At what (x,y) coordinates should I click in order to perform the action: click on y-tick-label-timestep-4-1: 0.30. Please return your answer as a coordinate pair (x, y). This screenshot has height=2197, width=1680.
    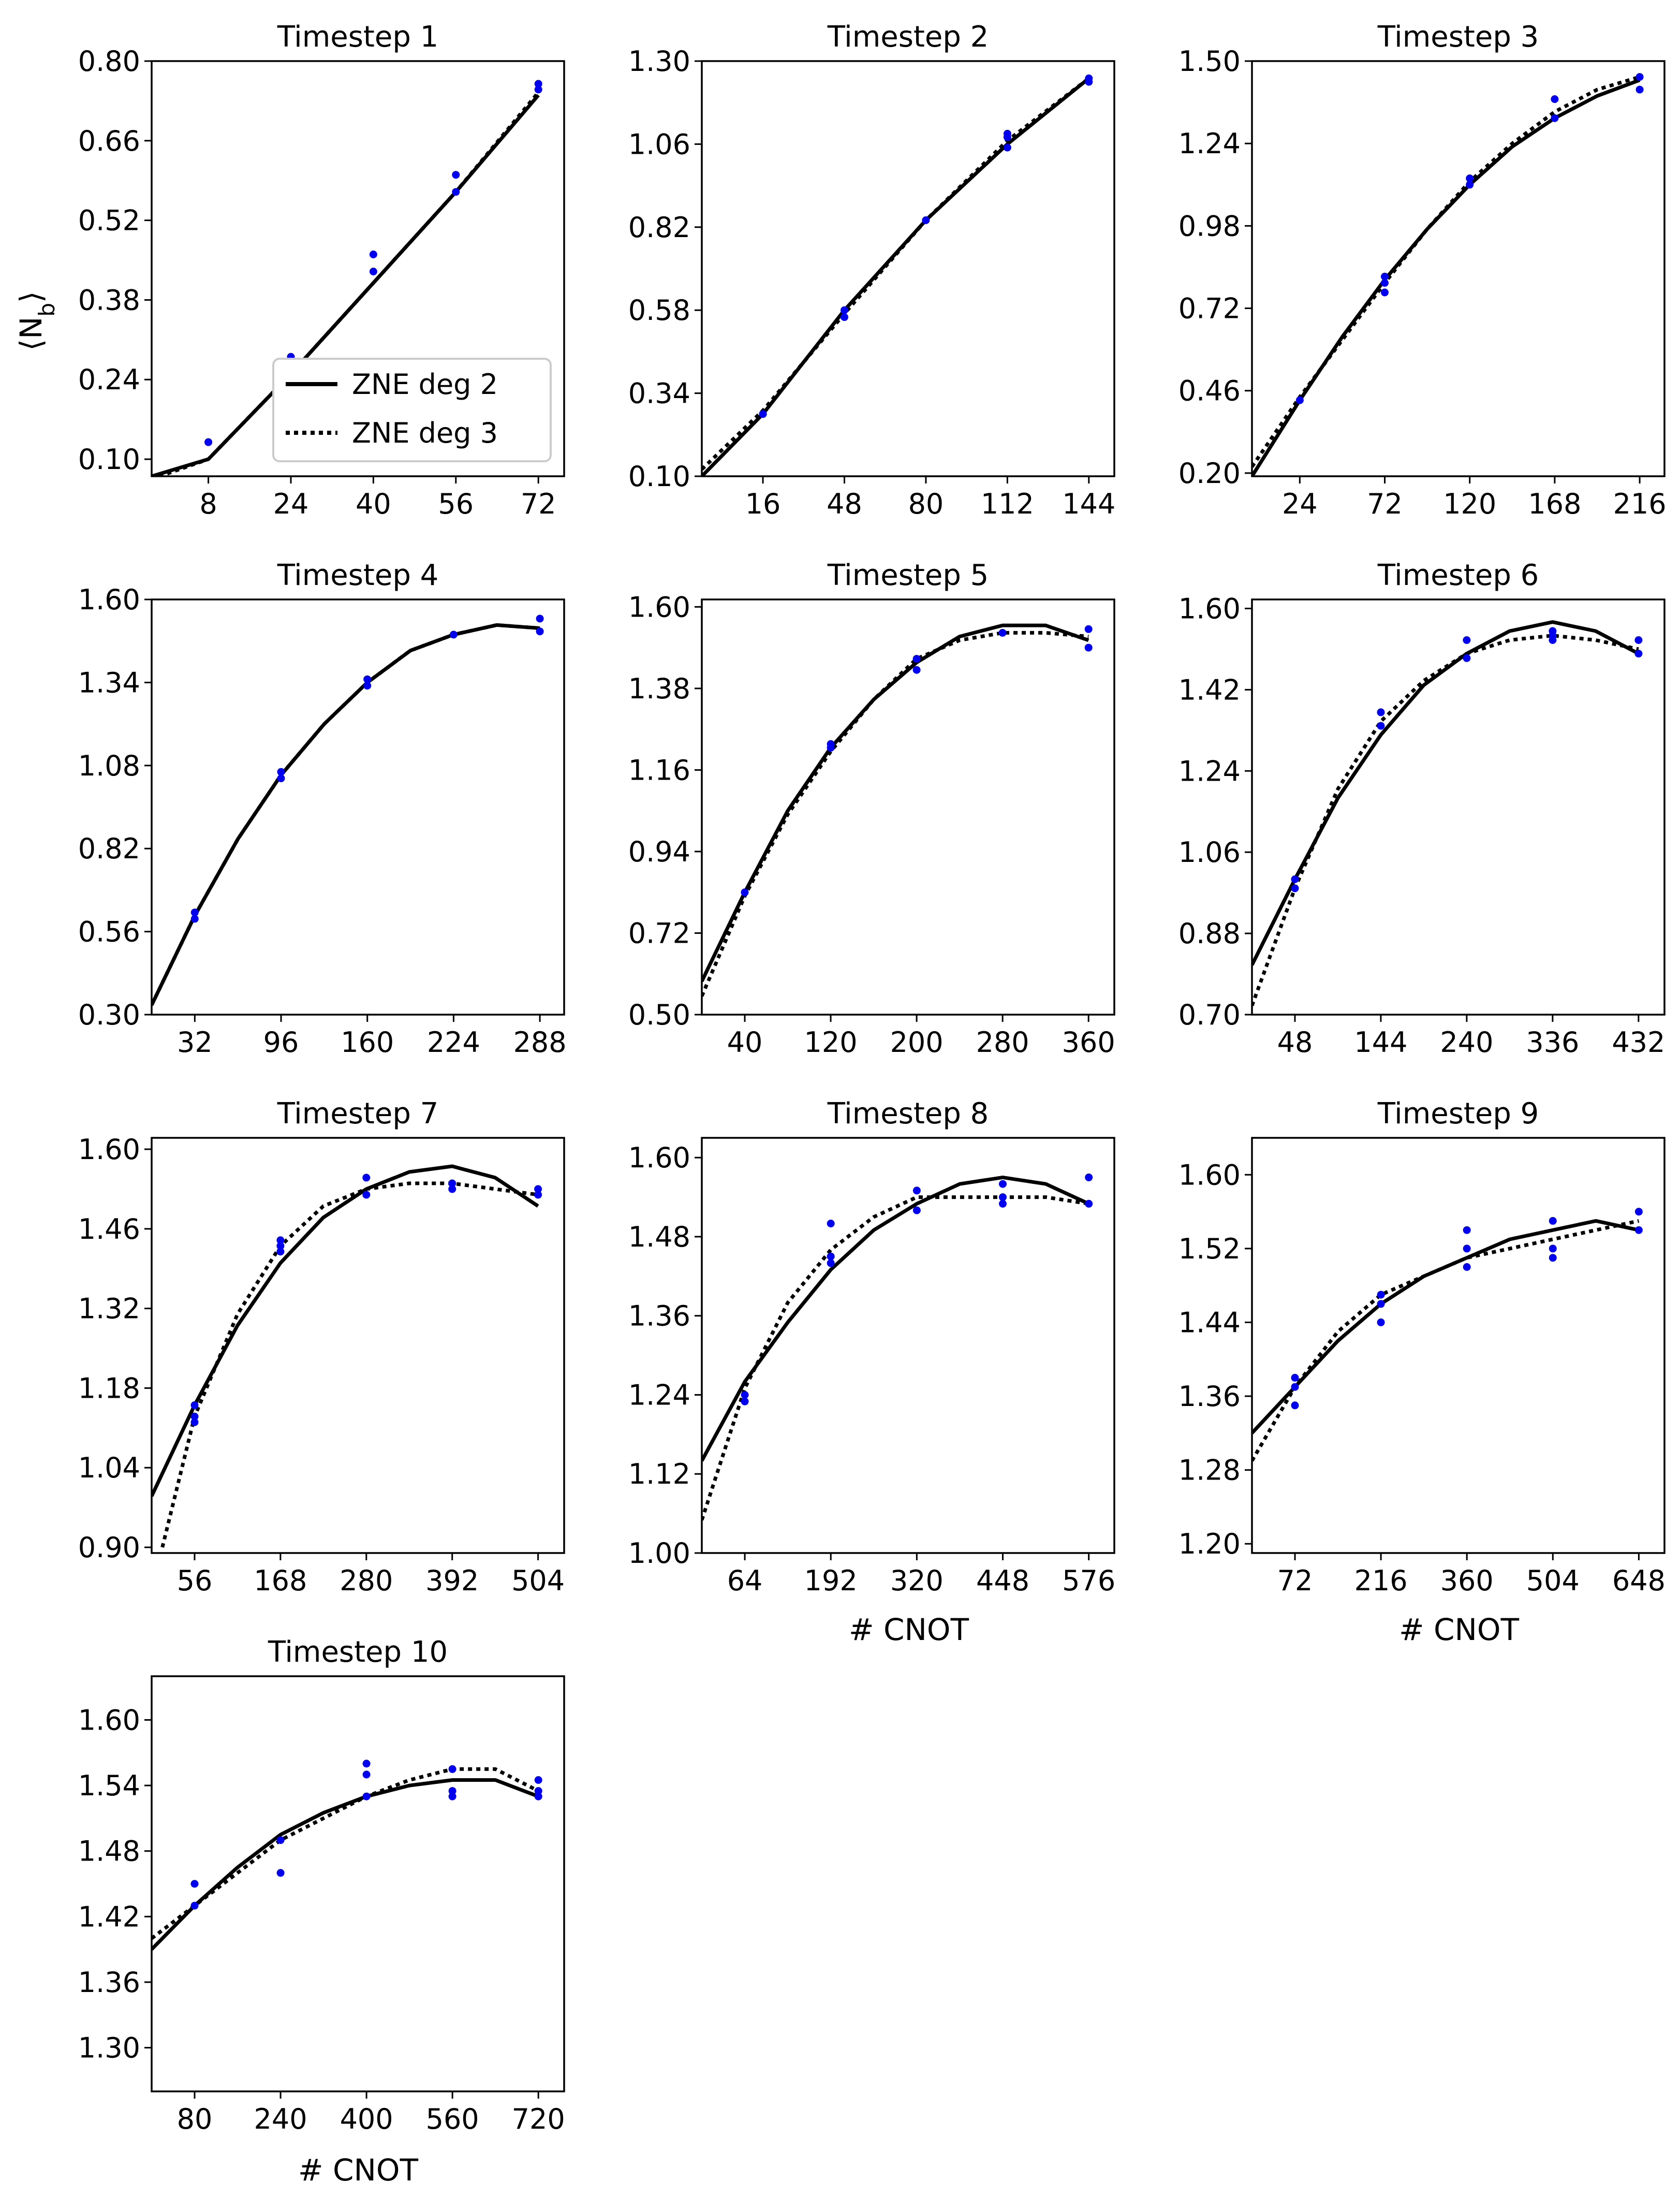
    Looking at the image, I should click on (109, 1015).